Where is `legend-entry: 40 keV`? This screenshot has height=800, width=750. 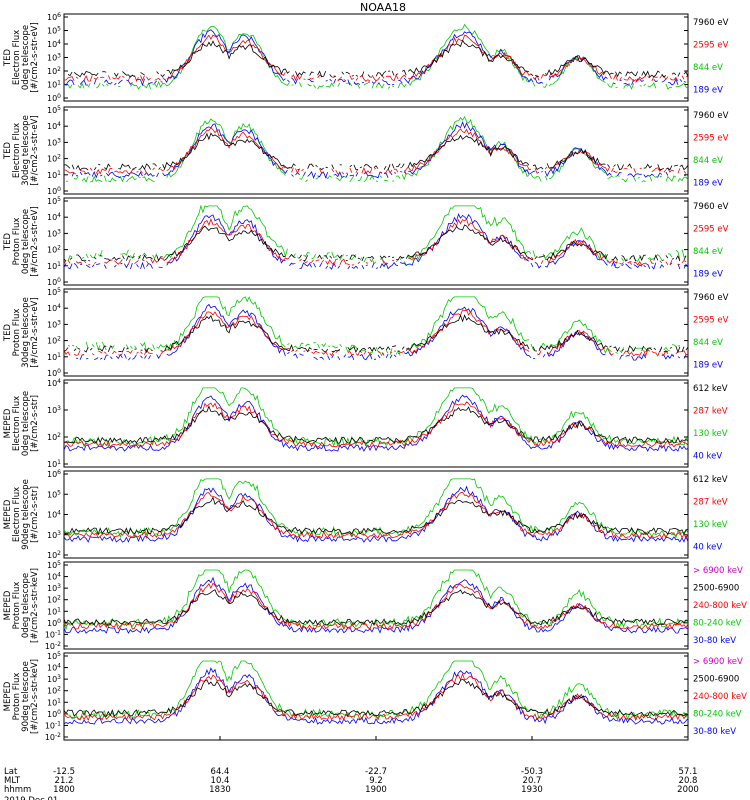 legend-entry: 40 keV is located at coordinates (707, 457).